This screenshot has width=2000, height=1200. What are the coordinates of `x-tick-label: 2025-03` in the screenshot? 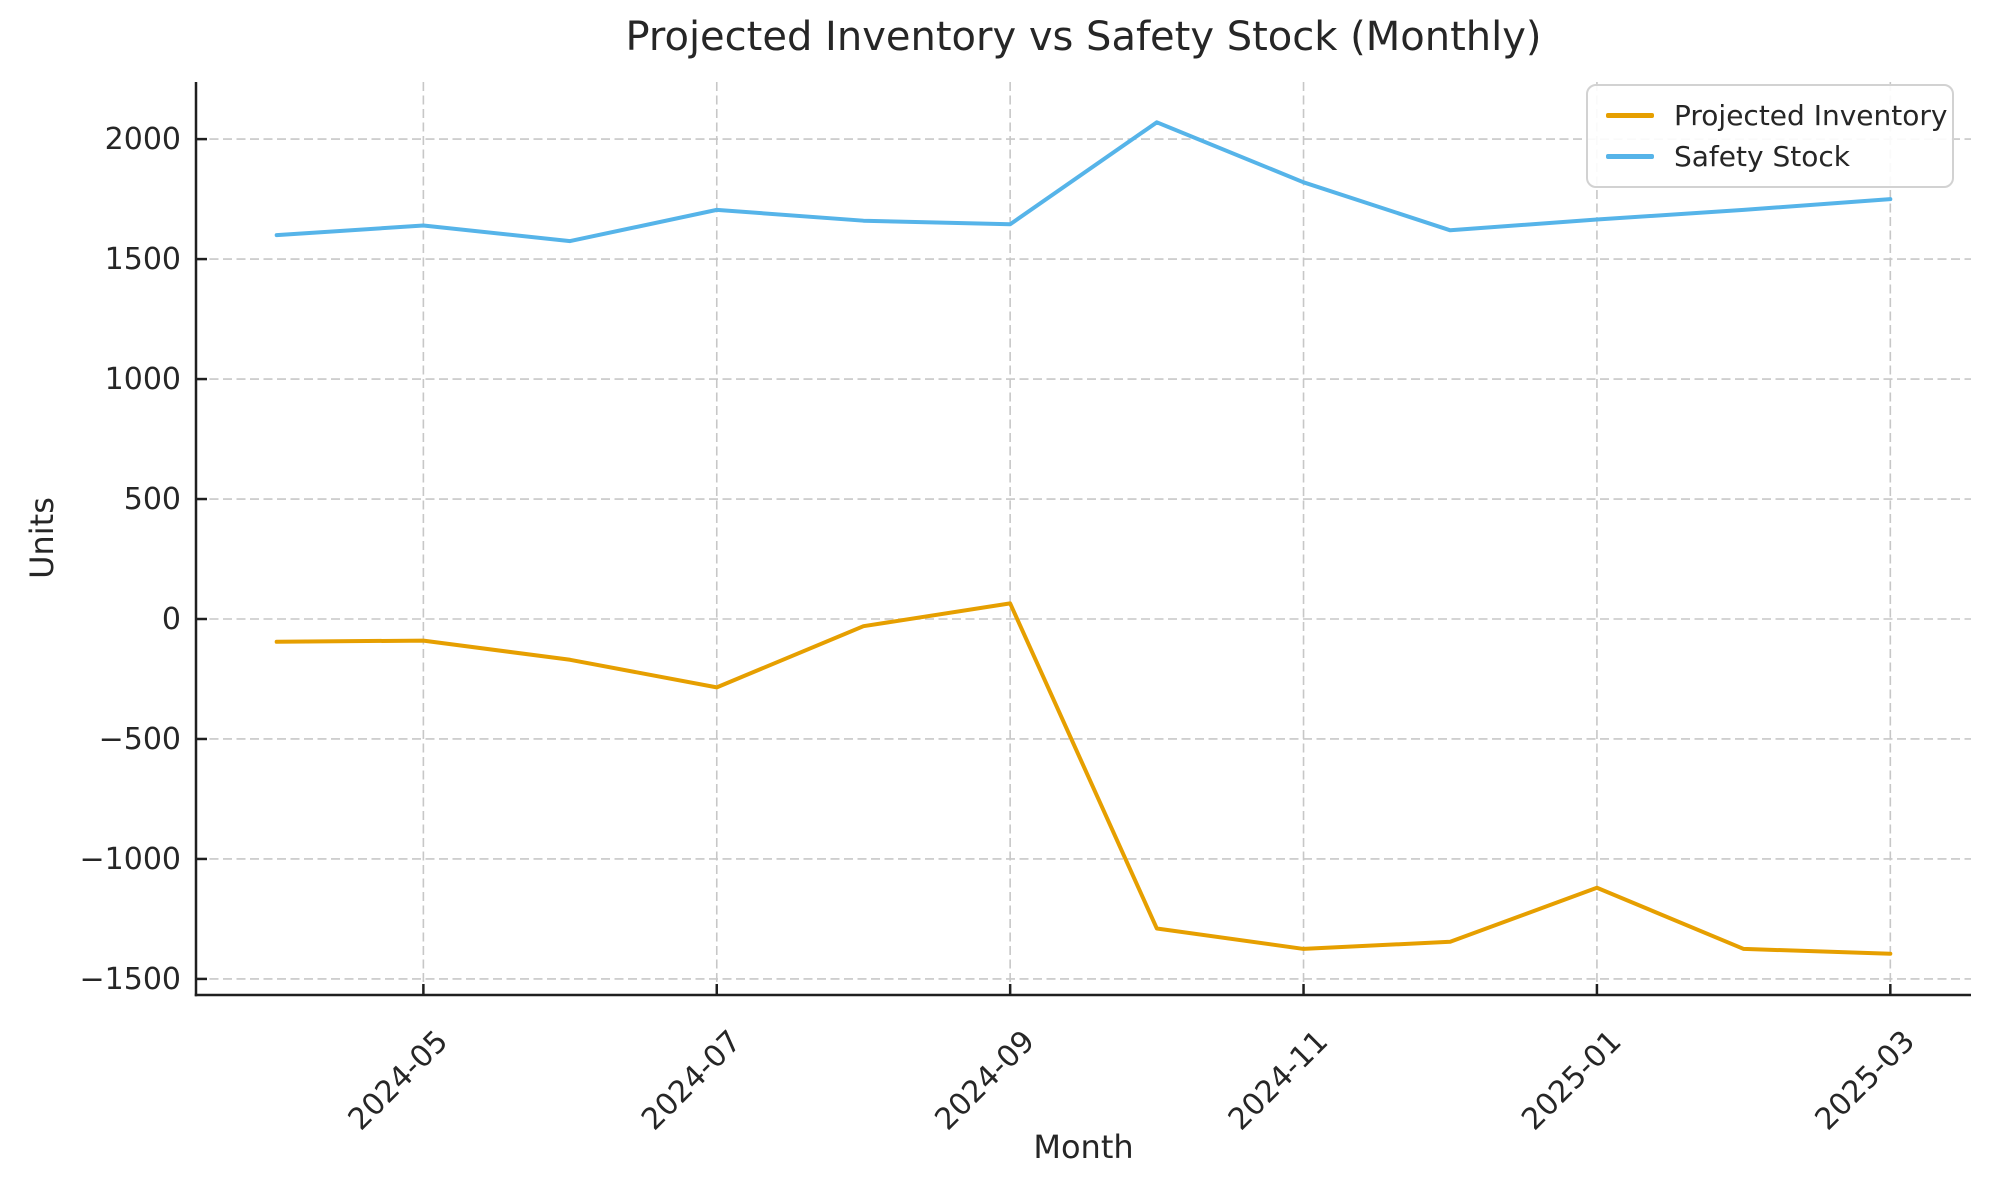 It's located at (1865, 1080).